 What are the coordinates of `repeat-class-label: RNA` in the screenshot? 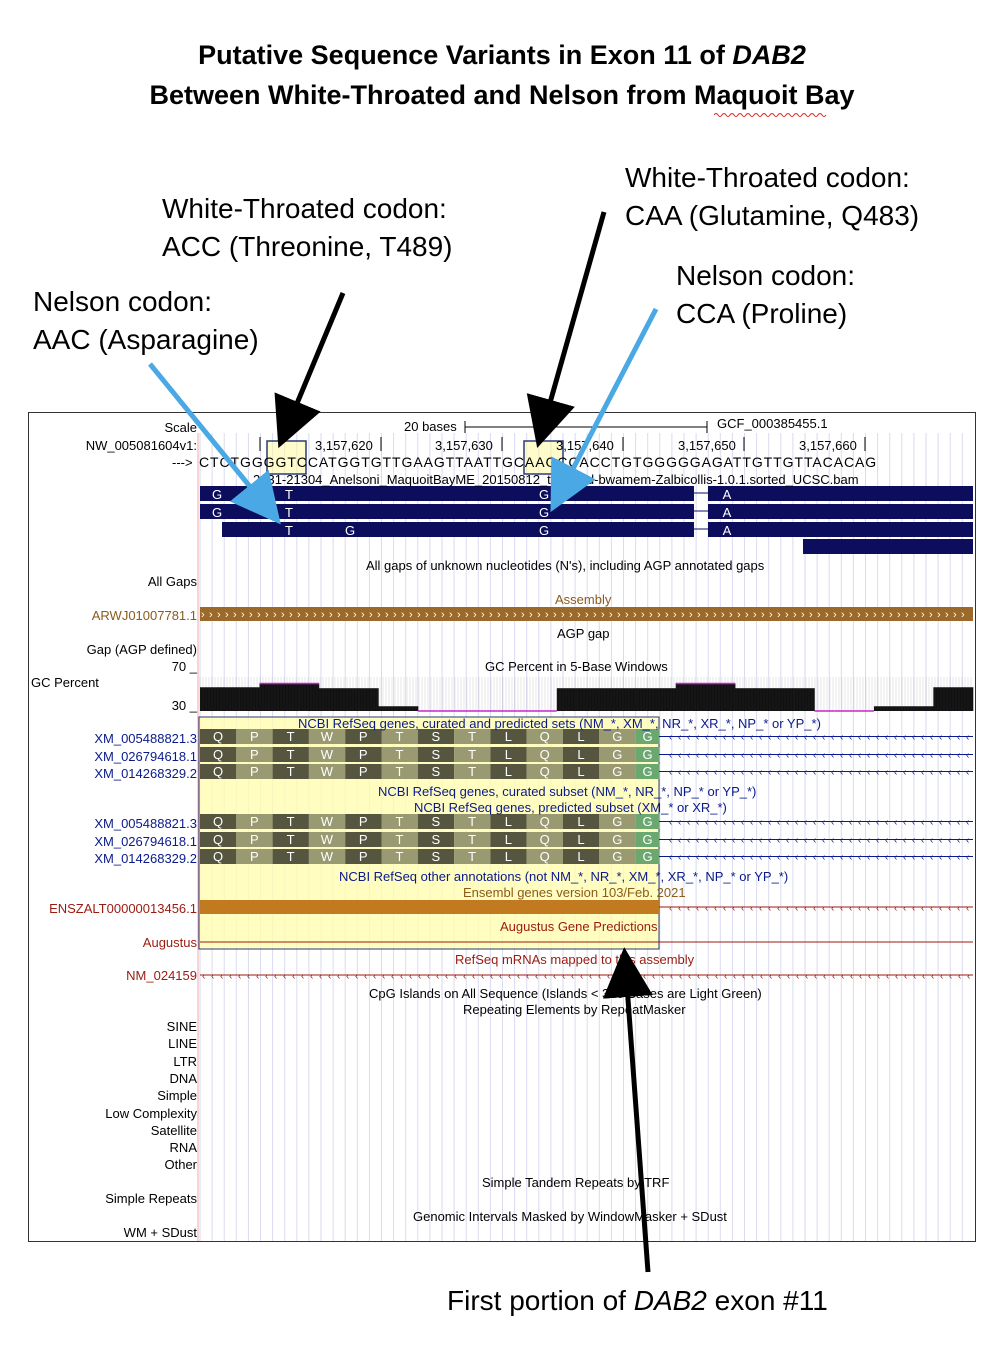 It's located at (183, 1148).